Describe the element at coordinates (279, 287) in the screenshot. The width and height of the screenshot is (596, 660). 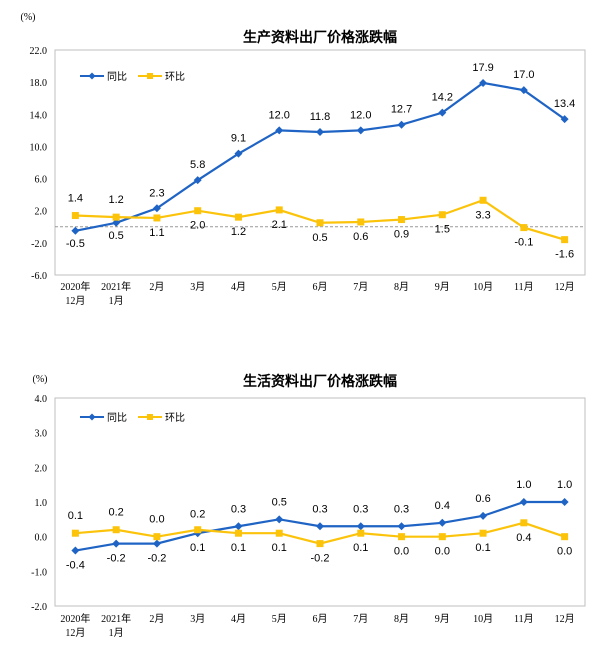
I see `x-tick-label: 5月` at that location.